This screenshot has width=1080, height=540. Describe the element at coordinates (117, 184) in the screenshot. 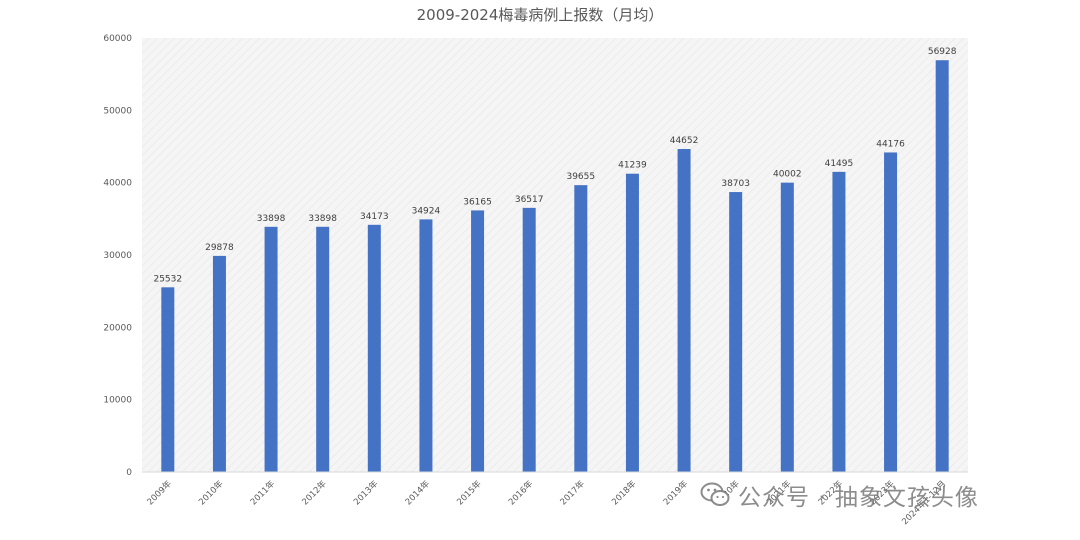

I see `y-tick-label: 40000` at that location.